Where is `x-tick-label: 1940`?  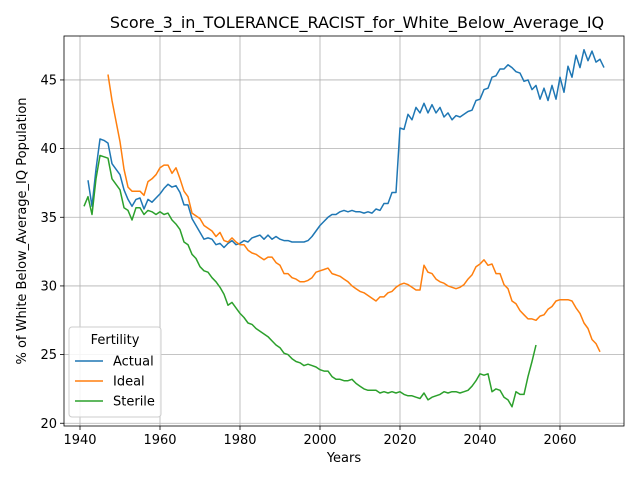 x-tick-label: 1940 is located at coordinates (79, 440).